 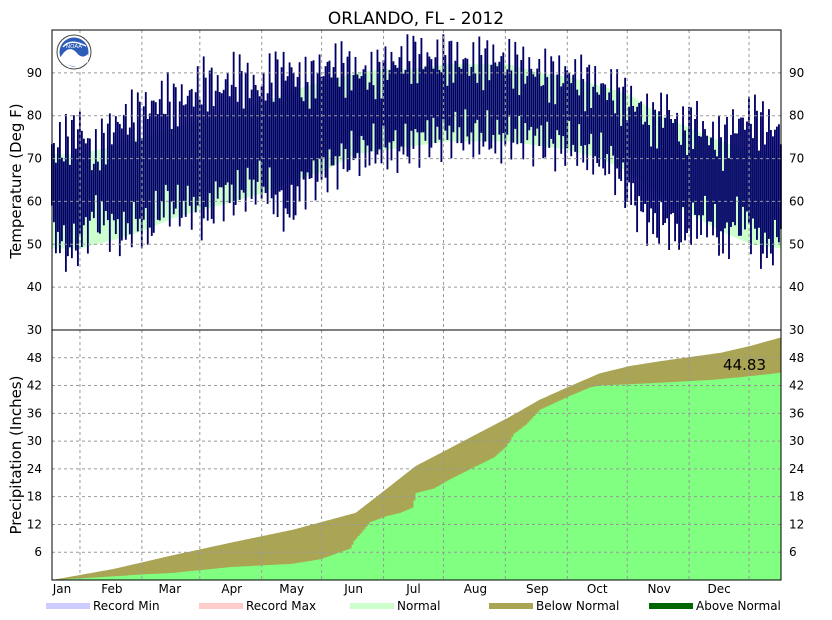 I want to click on temp-tick-label-left: 80, so click(x=34, y=116).